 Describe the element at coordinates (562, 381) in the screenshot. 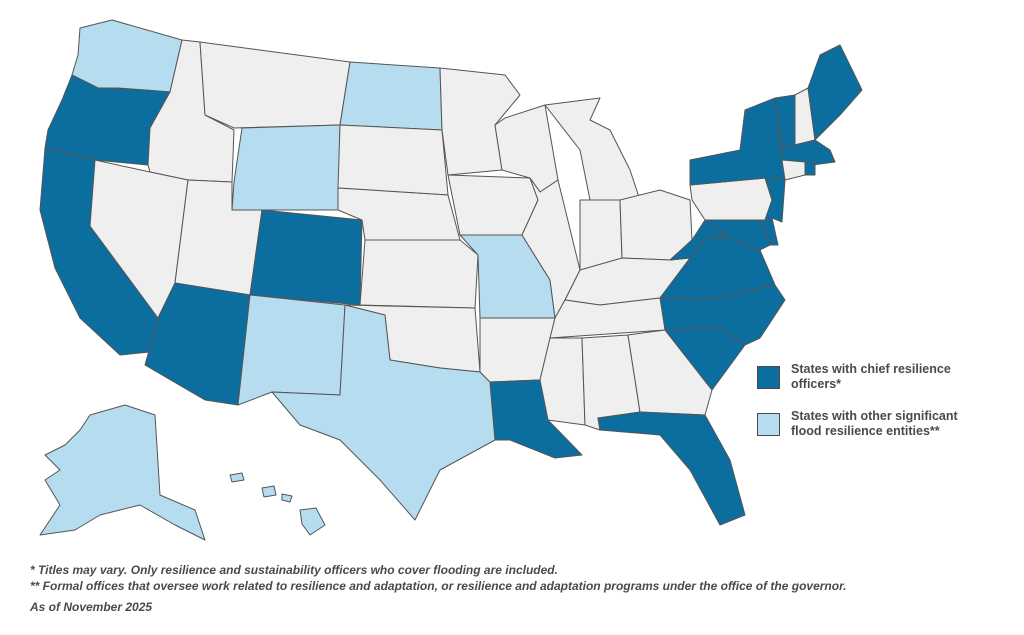

I see `state-MS` at that location.